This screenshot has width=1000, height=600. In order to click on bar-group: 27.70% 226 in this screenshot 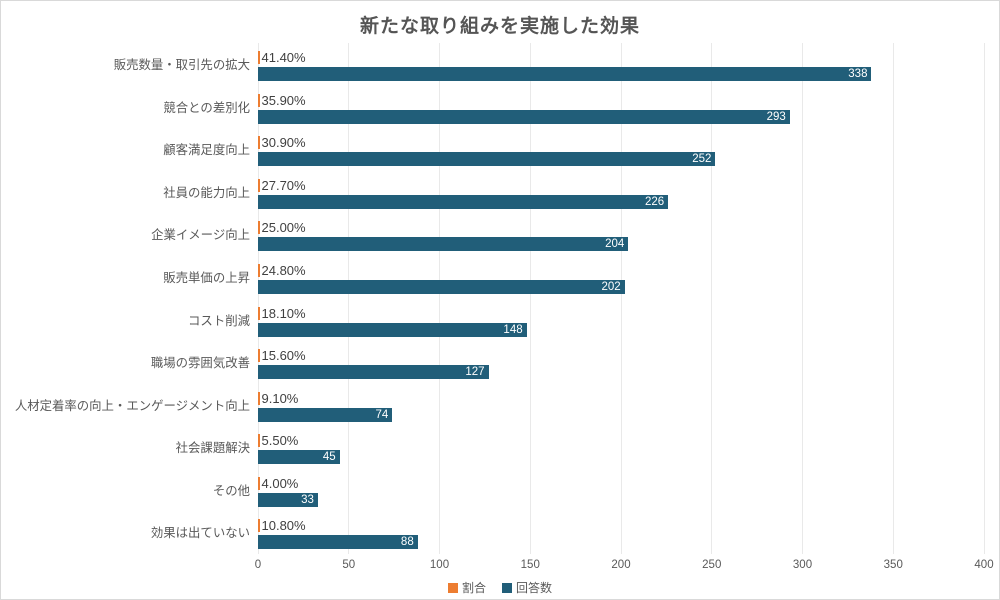, I will do `click(621, 190)`.